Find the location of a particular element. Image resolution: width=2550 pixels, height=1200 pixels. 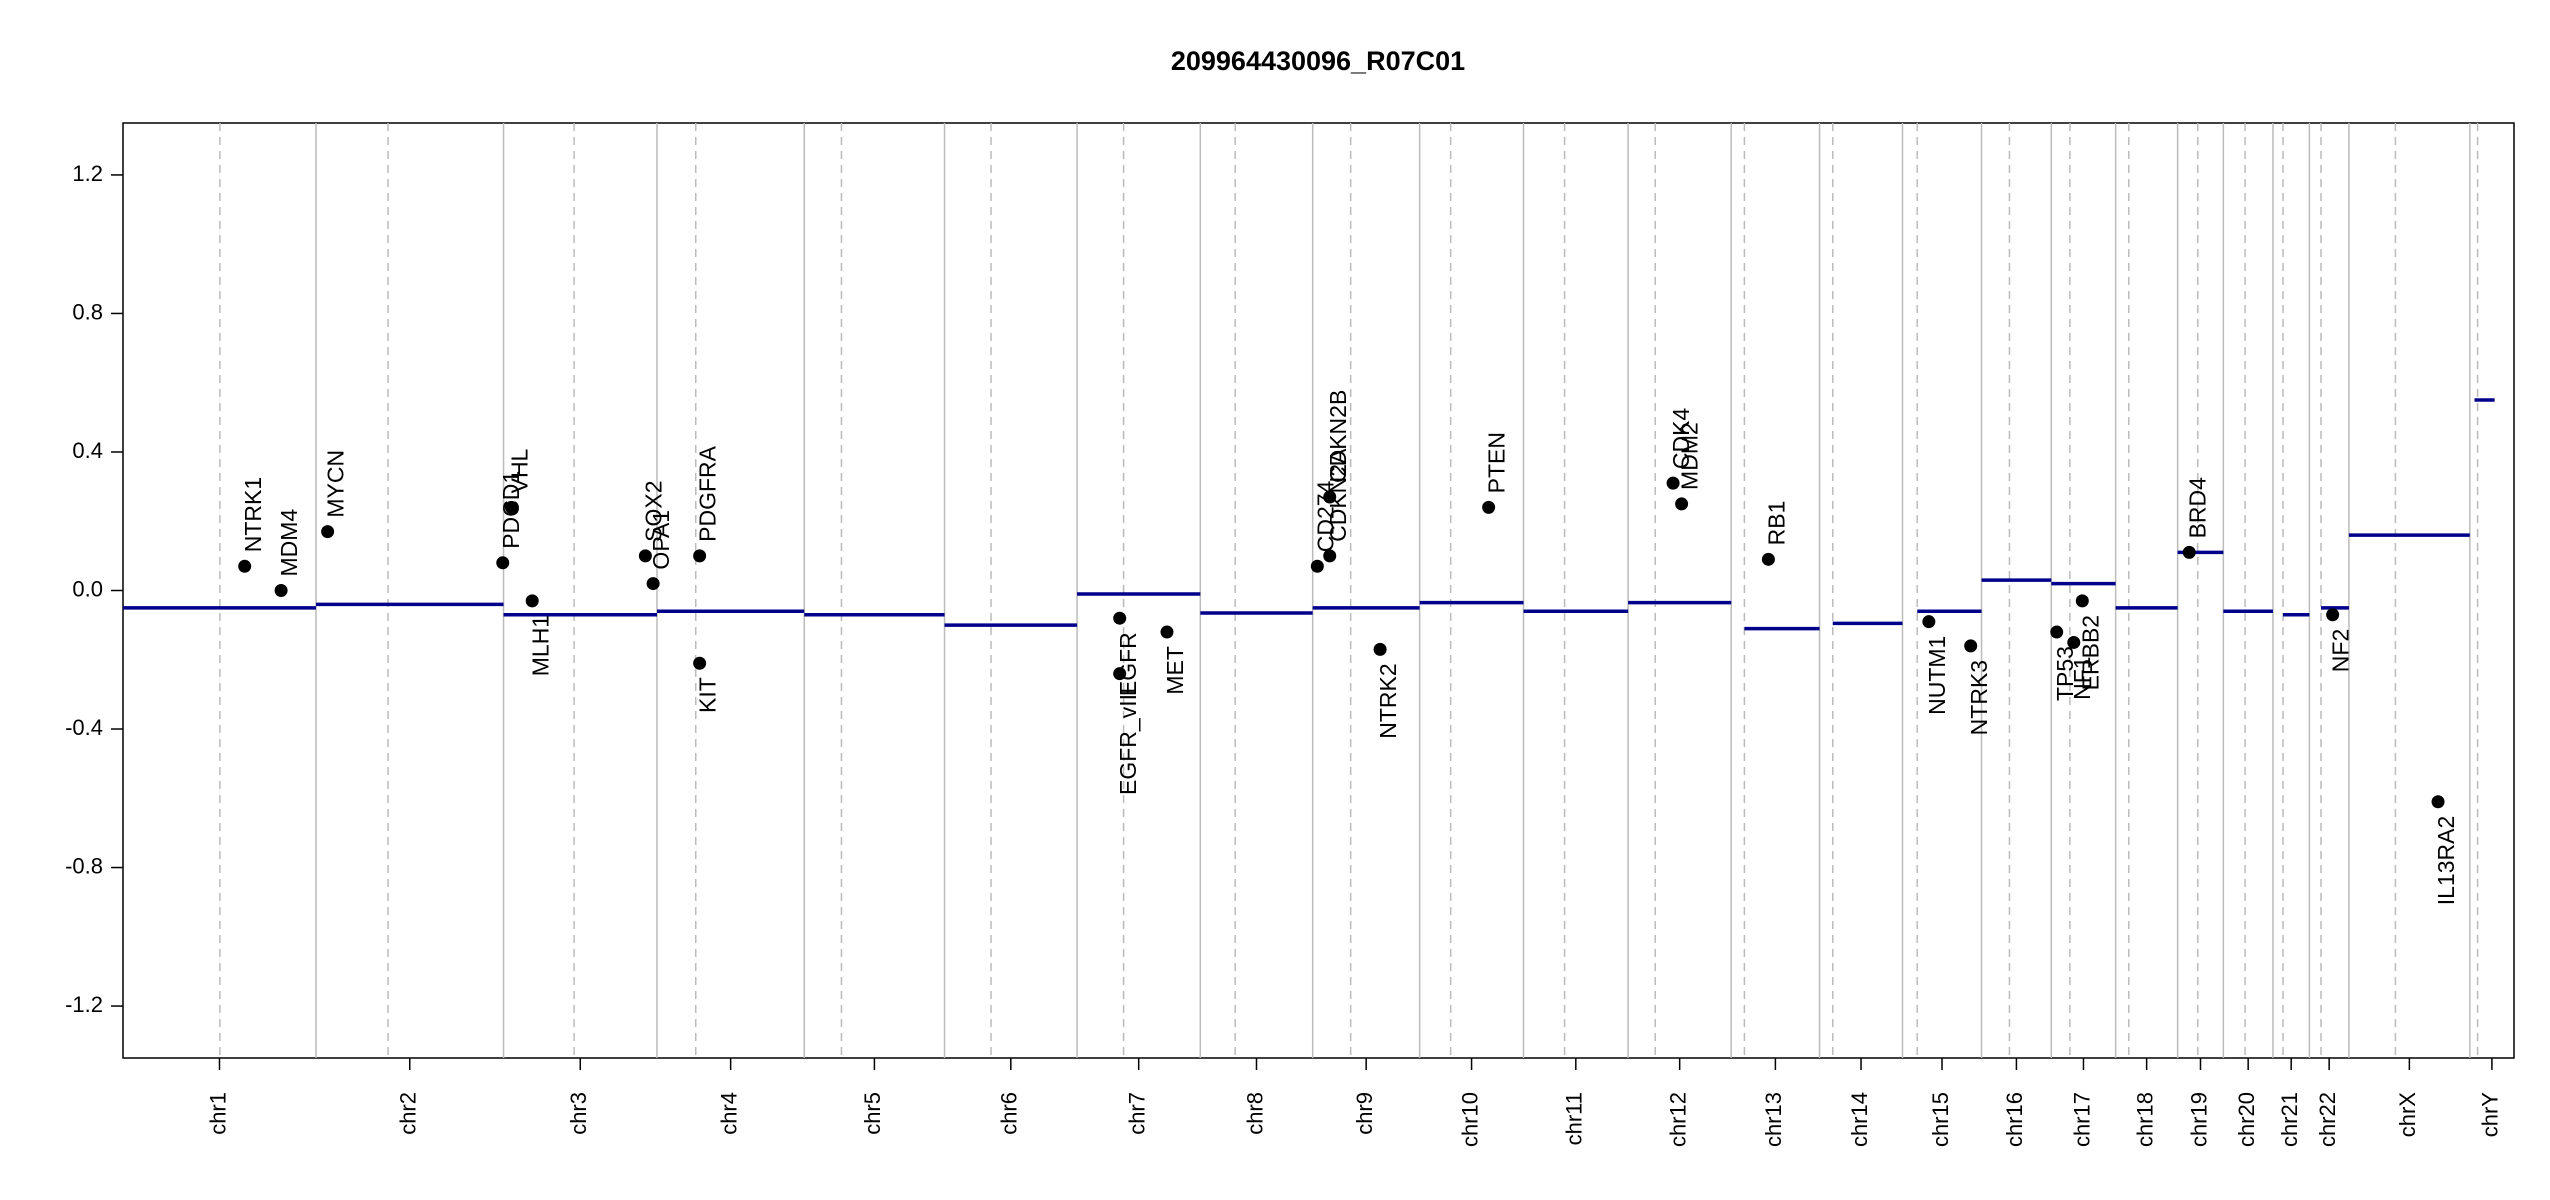

gene-label: MLH1 is located at coordinates (540, 645).